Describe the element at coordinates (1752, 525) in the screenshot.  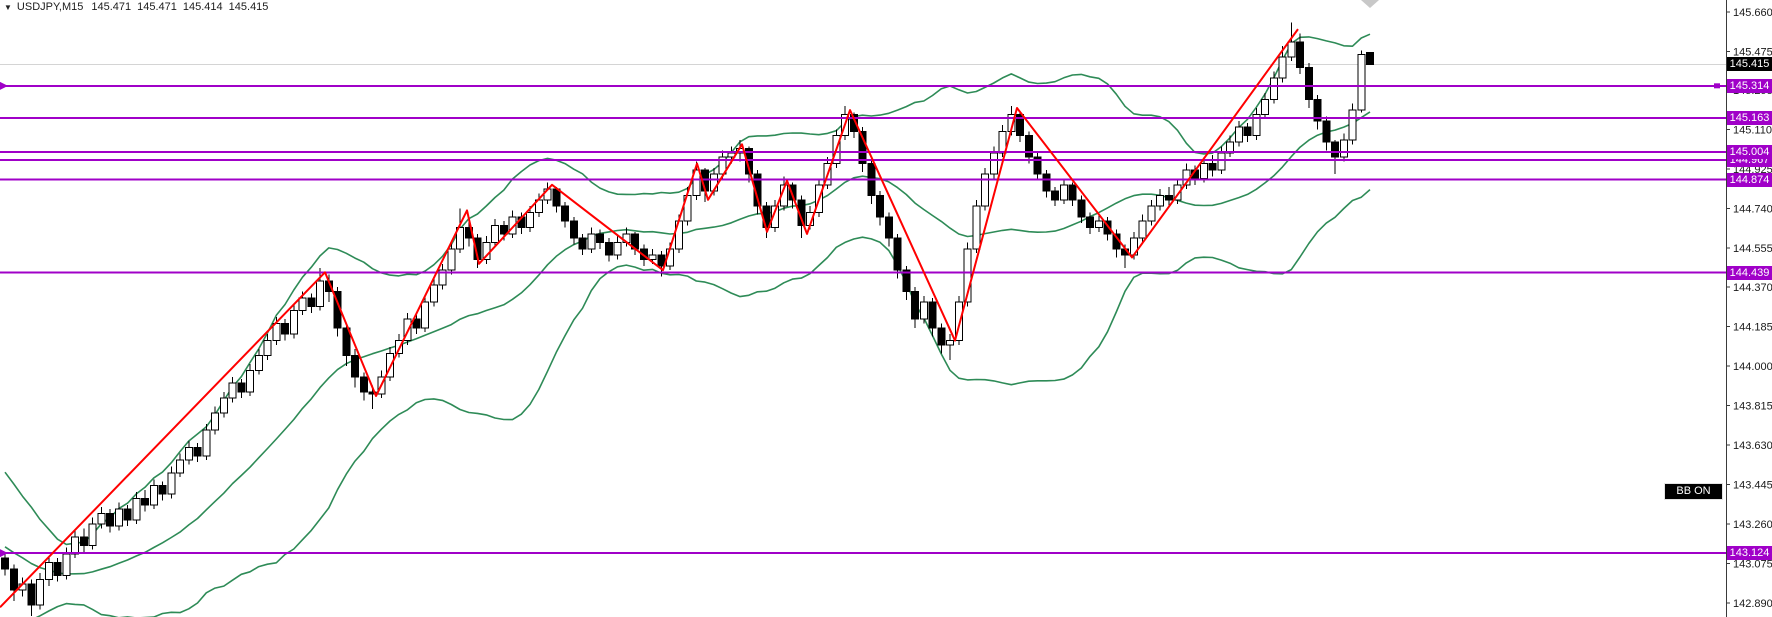
I see `axis-tick-label: 143.260` at that location.